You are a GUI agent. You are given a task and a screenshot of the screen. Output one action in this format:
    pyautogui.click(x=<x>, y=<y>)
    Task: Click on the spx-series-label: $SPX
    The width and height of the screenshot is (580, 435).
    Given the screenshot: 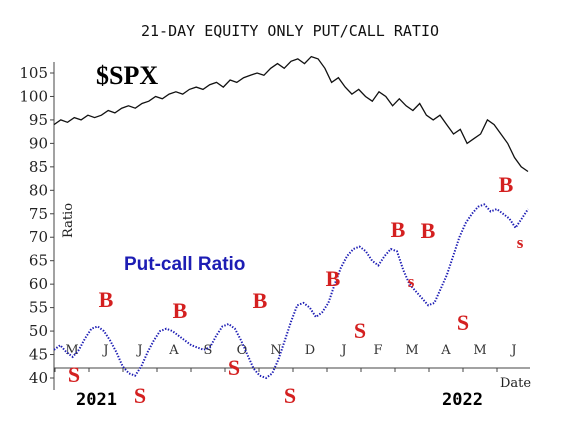 What is the action you would take?
    pyautogui.click(x=127, y=75)
    